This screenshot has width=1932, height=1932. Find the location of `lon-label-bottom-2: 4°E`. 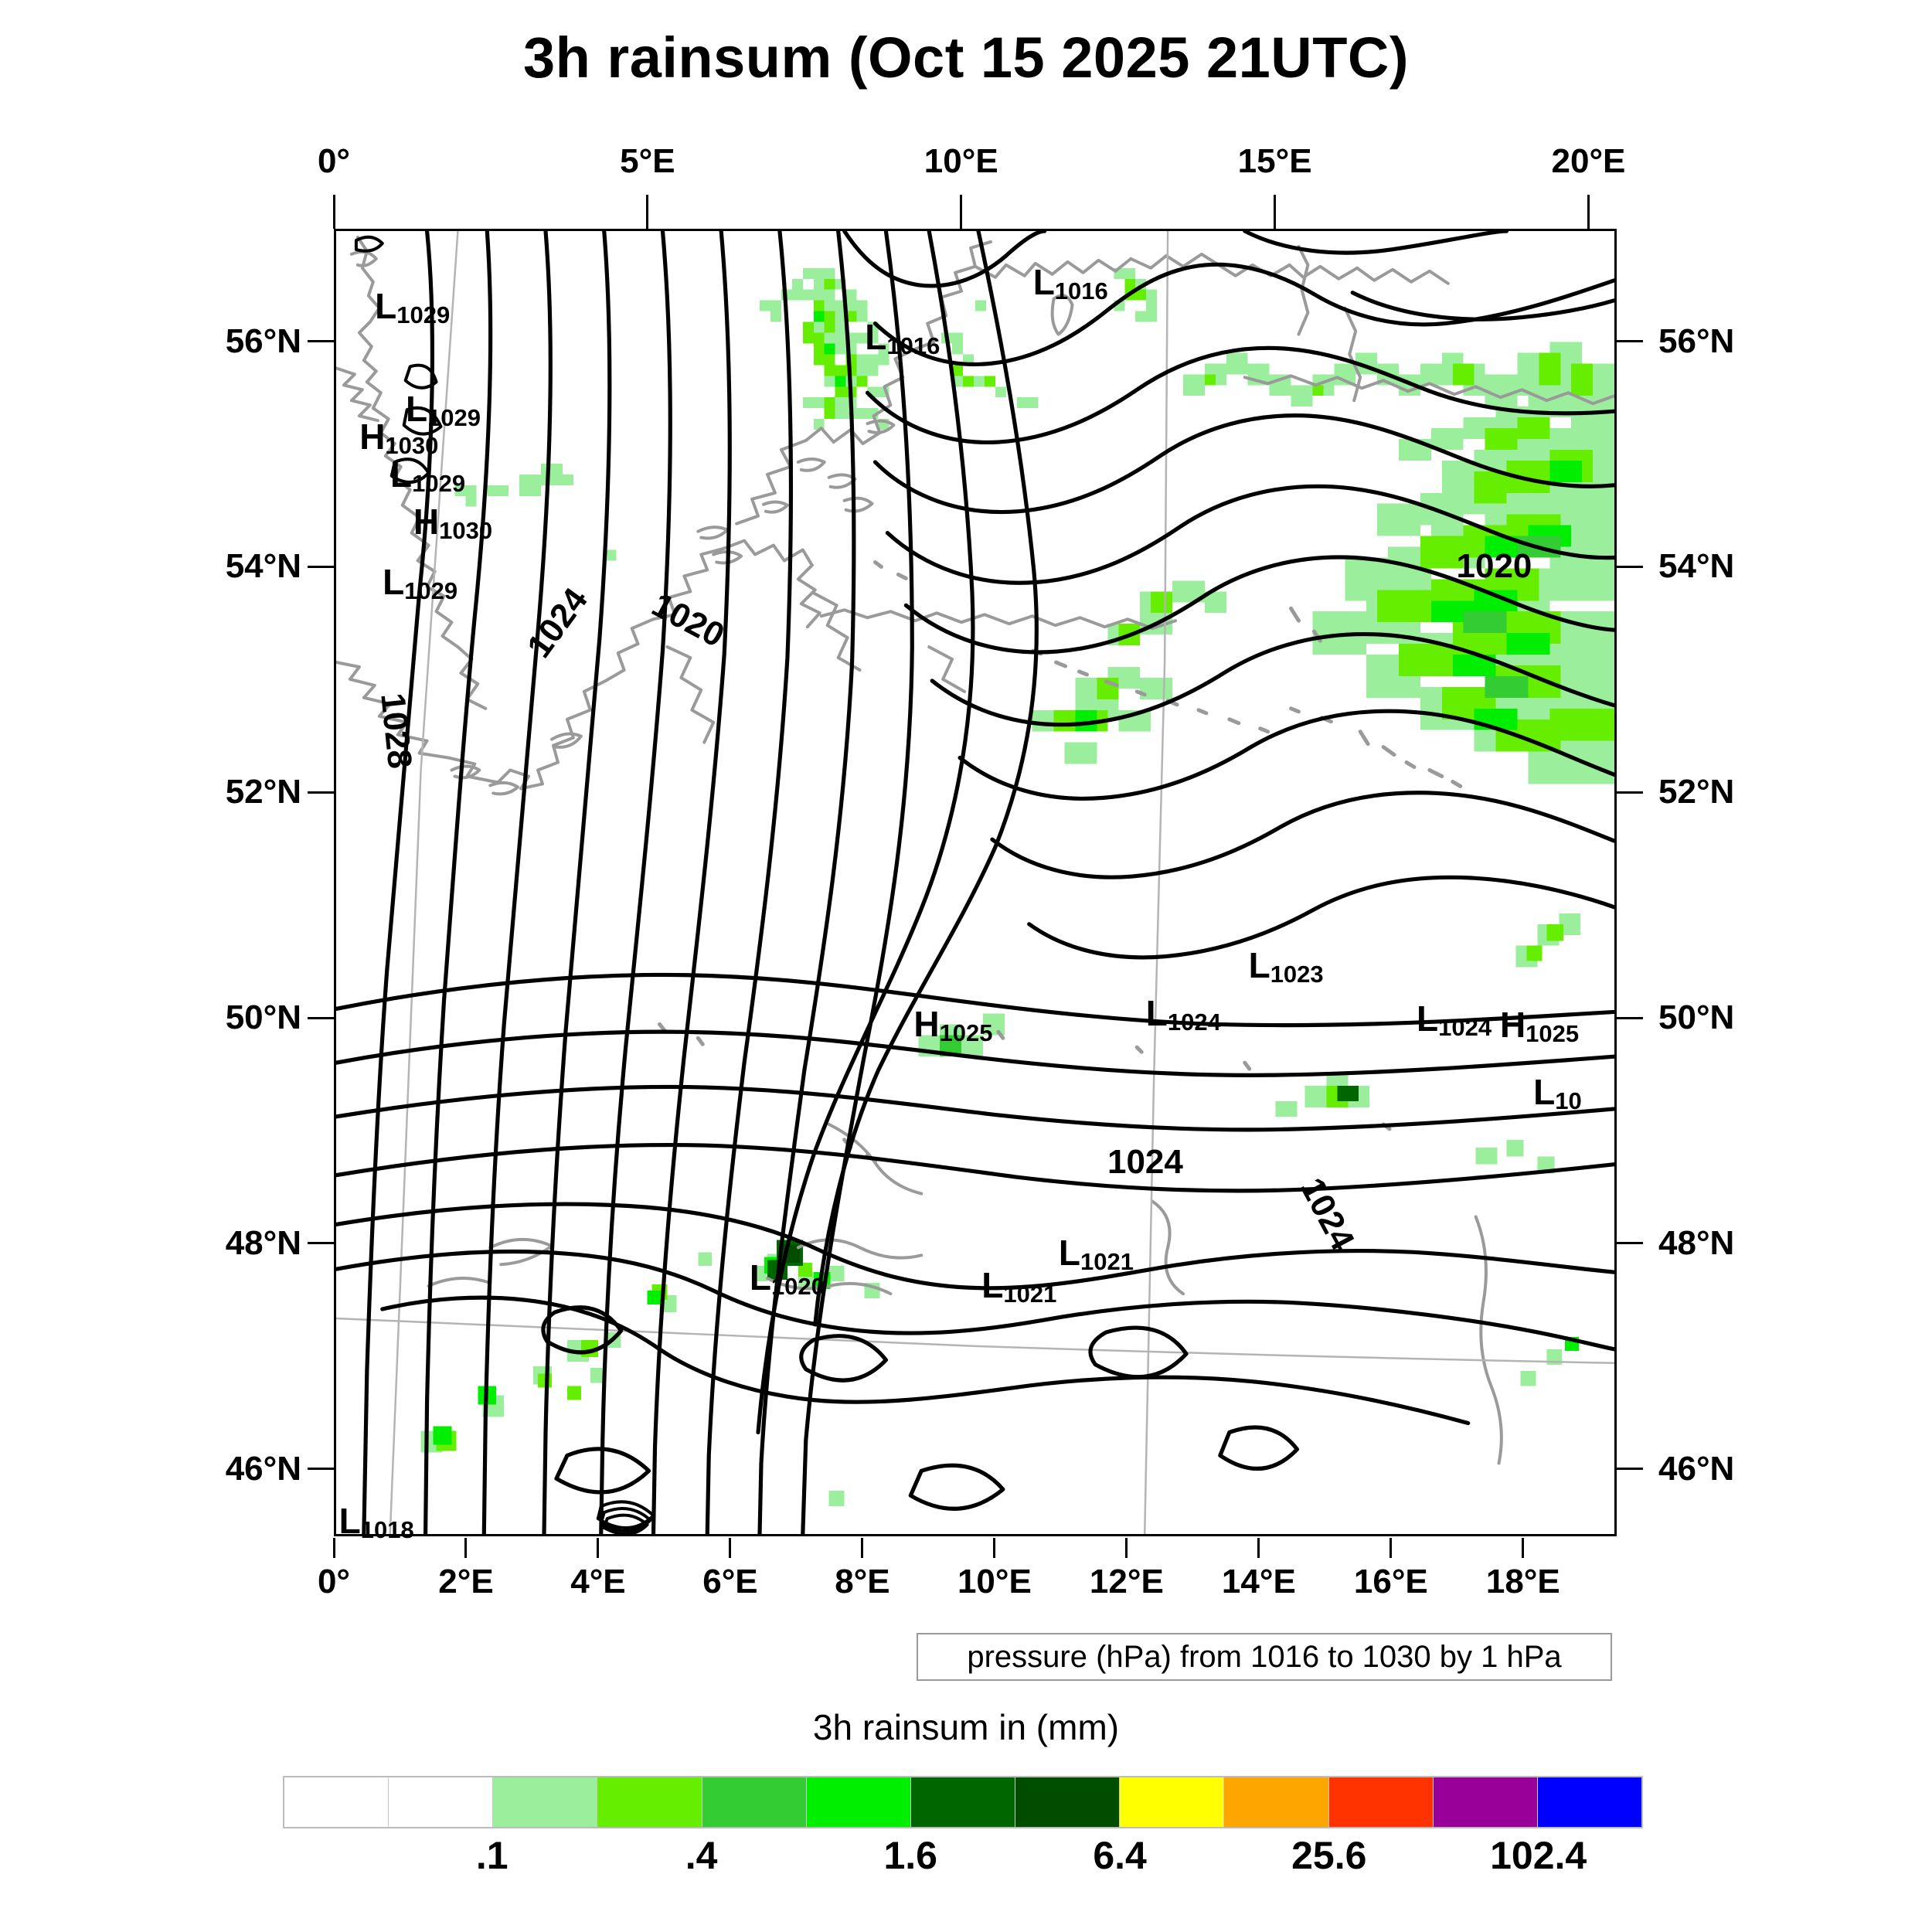

lon-label-bottom-2: 4°E is located at coordinates (598, 1582).